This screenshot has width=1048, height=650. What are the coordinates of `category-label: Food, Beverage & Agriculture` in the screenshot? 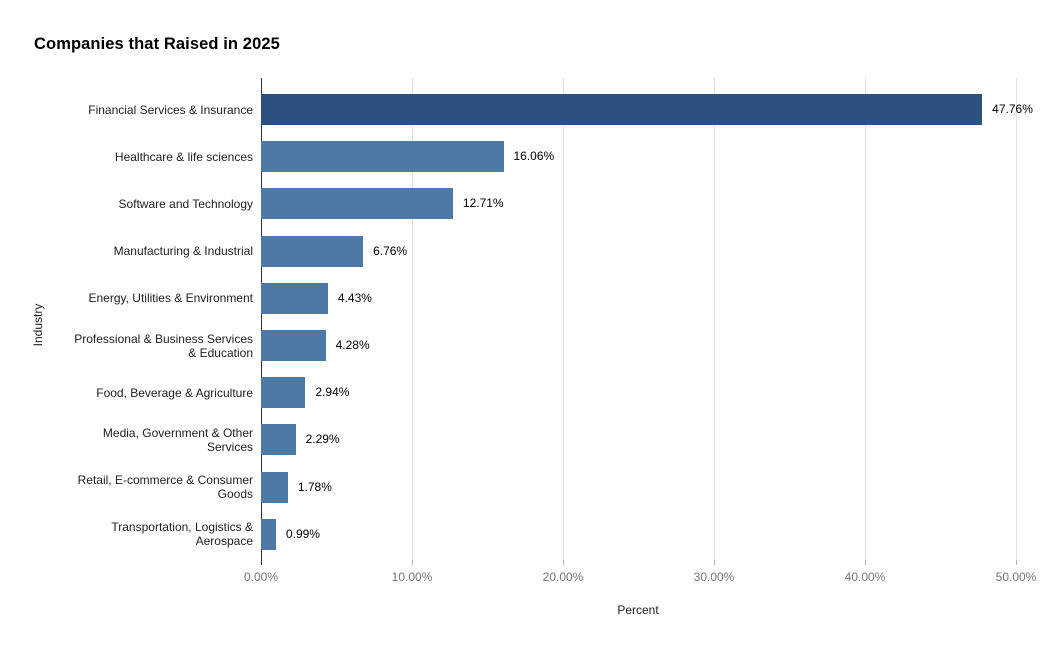 It's located at (152, 393).